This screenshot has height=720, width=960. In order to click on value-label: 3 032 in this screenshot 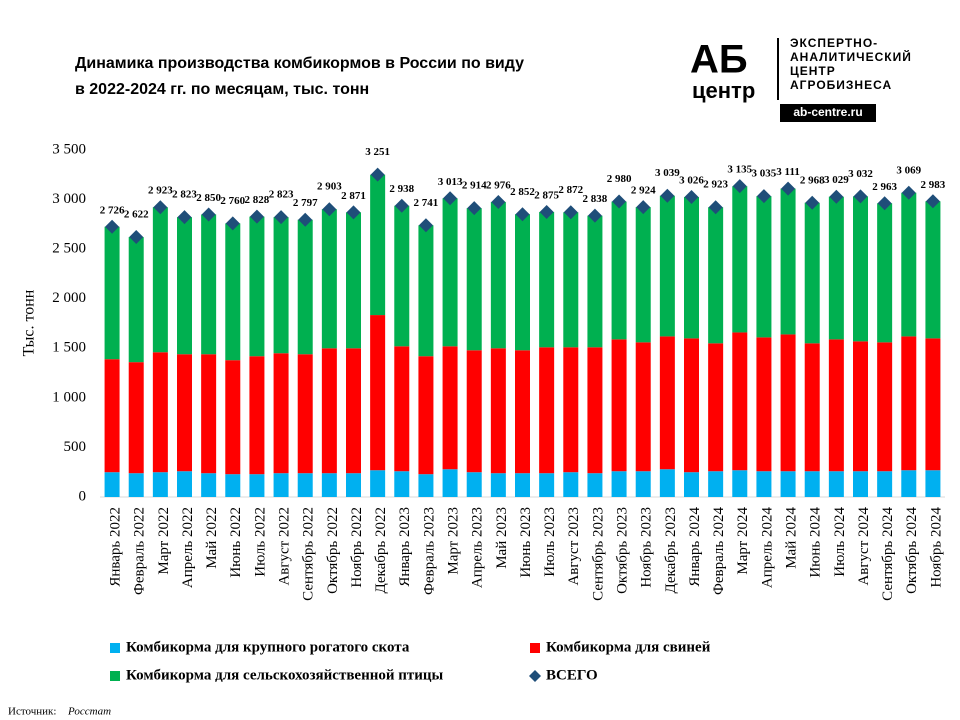, I will do `click(860, 174)`.